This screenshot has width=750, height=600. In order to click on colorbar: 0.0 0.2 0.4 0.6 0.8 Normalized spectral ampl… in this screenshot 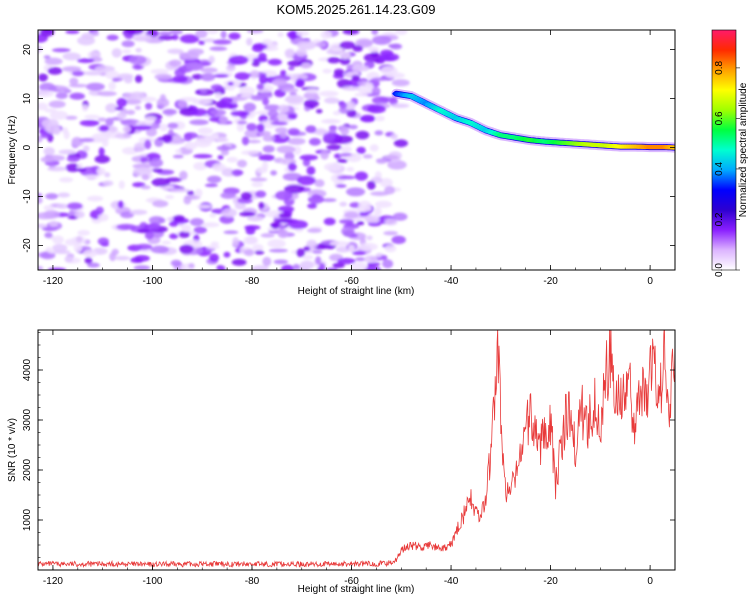, I will do `click(730, 153)`.